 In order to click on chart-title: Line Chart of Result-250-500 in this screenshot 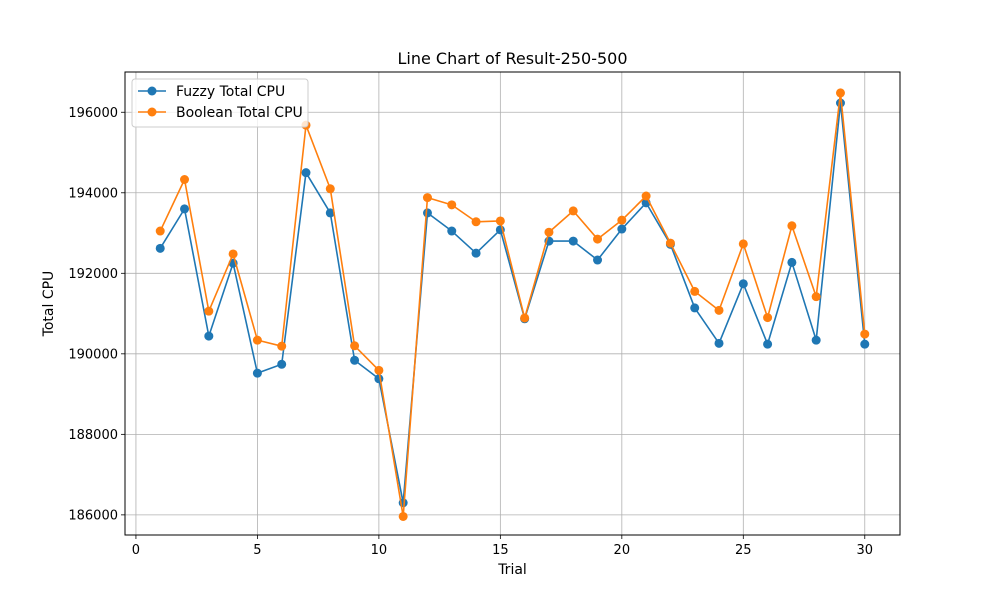, I will do `click(512, 58)`.